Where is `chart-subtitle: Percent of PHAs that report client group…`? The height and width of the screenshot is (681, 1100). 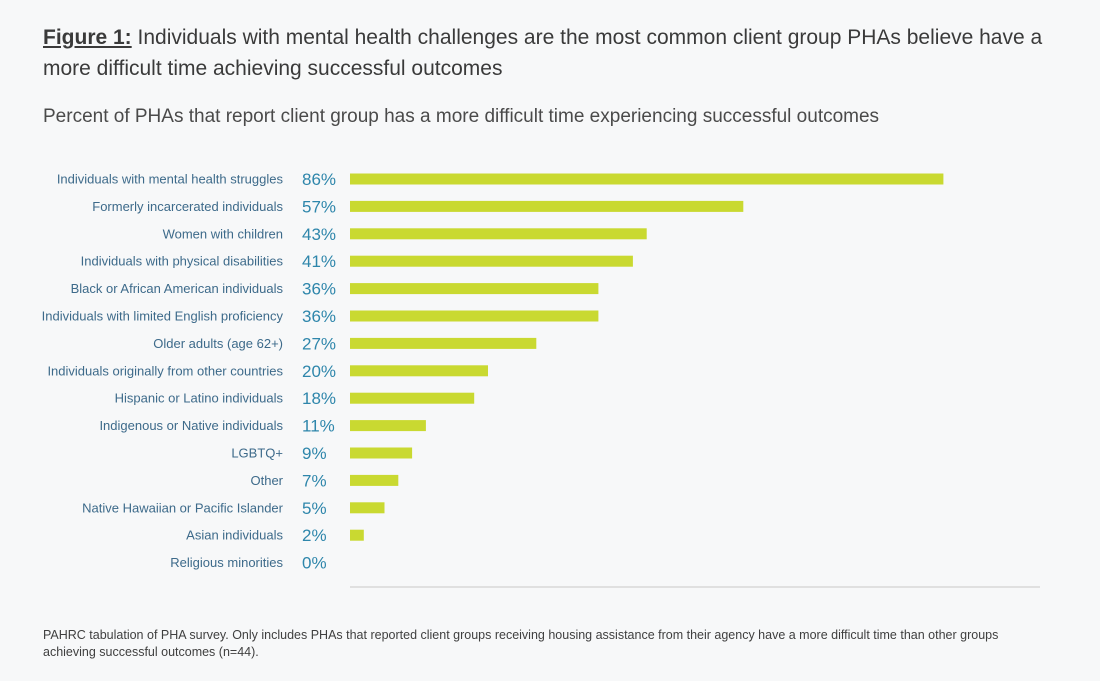
chart-subtitle: Percent of PHAs that report client group… is located at coordinates (461, 116).